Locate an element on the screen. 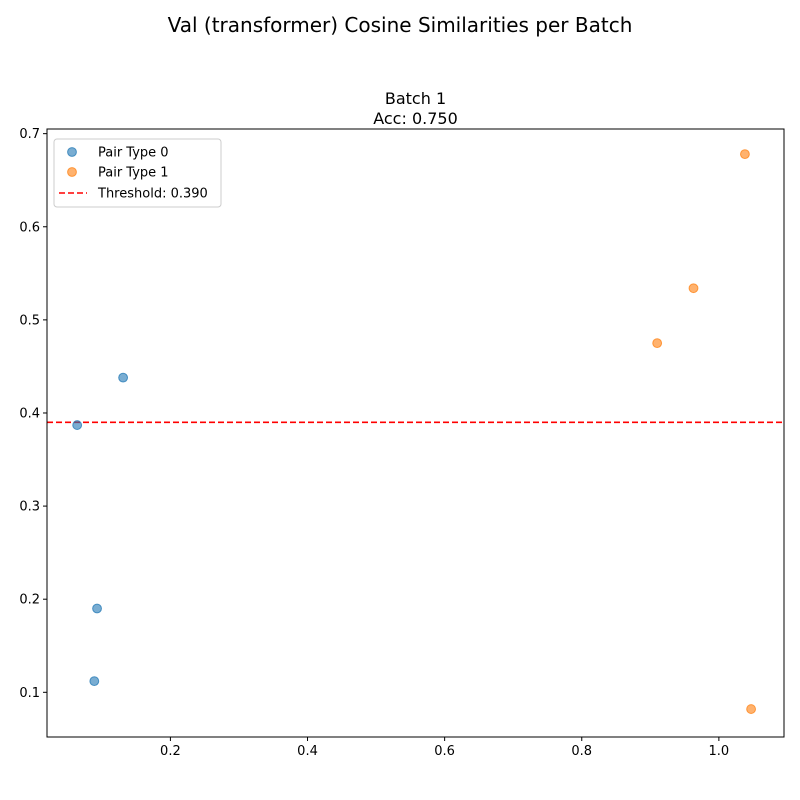 The width and height of the screenshot is (800, 800). y-tick-label: 0.2 is located at coordinates (29, 600).